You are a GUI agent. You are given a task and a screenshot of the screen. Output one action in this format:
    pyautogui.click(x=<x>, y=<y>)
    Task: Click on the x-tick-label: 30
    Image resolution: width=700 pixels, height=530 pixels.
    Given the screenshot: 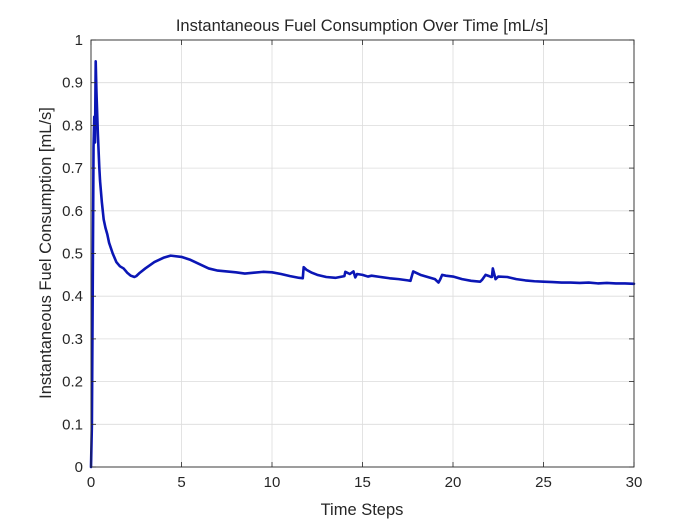 What is the action you would take?
    pyautogui.click(x=634, y=482)
    